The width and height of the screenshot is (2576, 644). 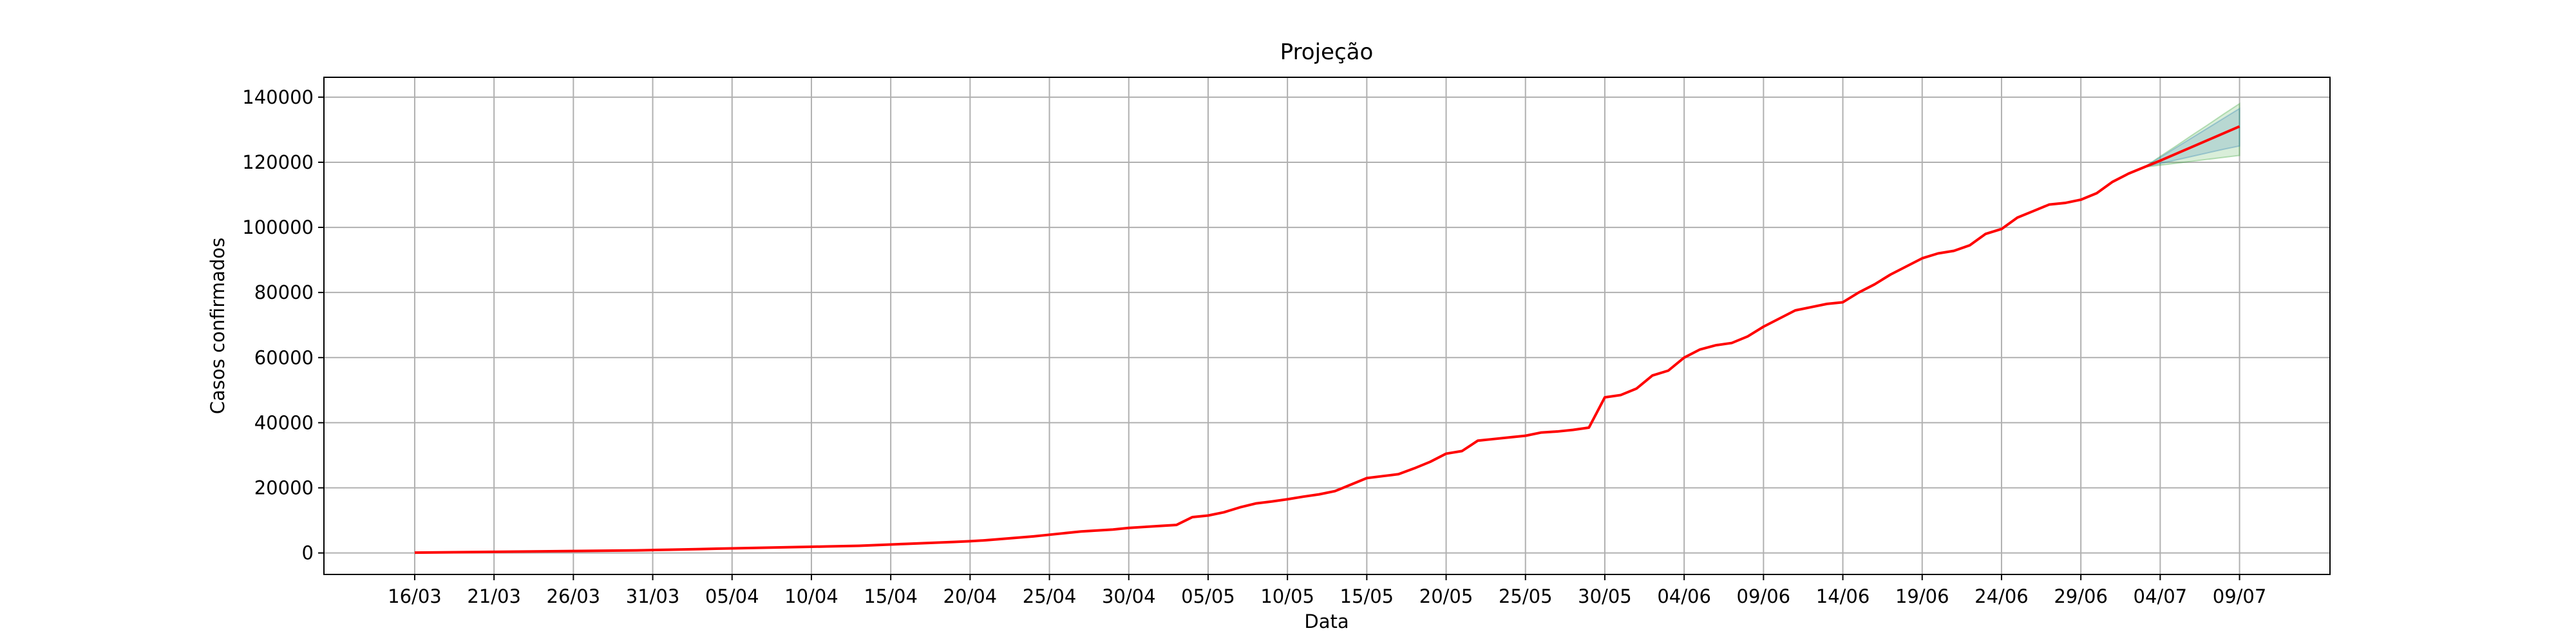 What do you see at coordinates (284, 357) in the screenshot?
I see `y-tick-label: 60000` at bounding box center [284, 357].